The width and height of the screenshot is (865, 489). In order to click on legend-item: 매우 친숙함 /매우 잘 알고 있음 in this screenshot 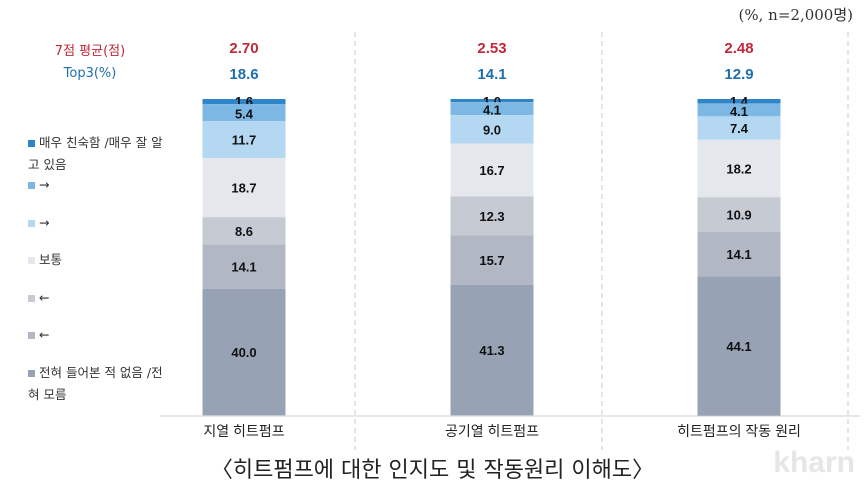, I will do `click(98, 154)`.